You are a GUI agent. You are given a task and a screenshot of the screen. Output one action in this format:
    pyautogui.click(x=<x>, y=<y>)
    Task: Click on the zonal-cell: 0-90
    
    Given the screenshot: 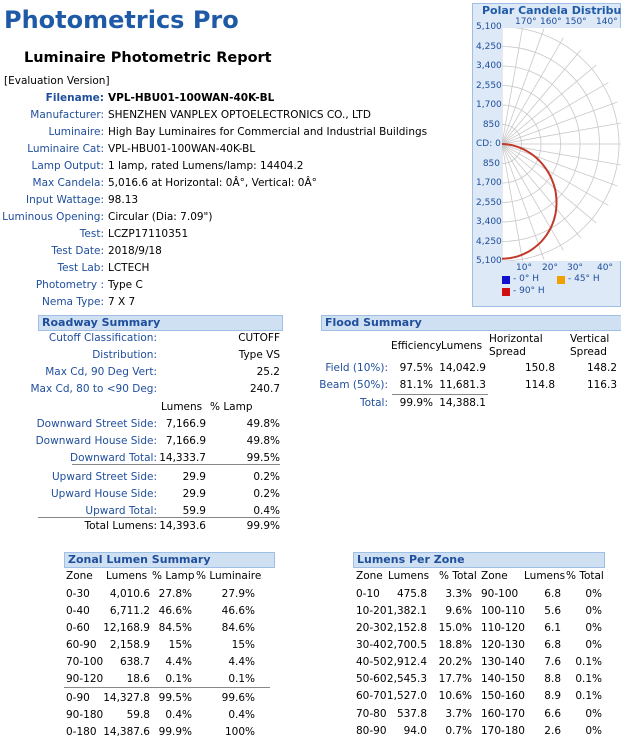 What is the action you would take?
    pyautogui.click(x=78, y=698)
    